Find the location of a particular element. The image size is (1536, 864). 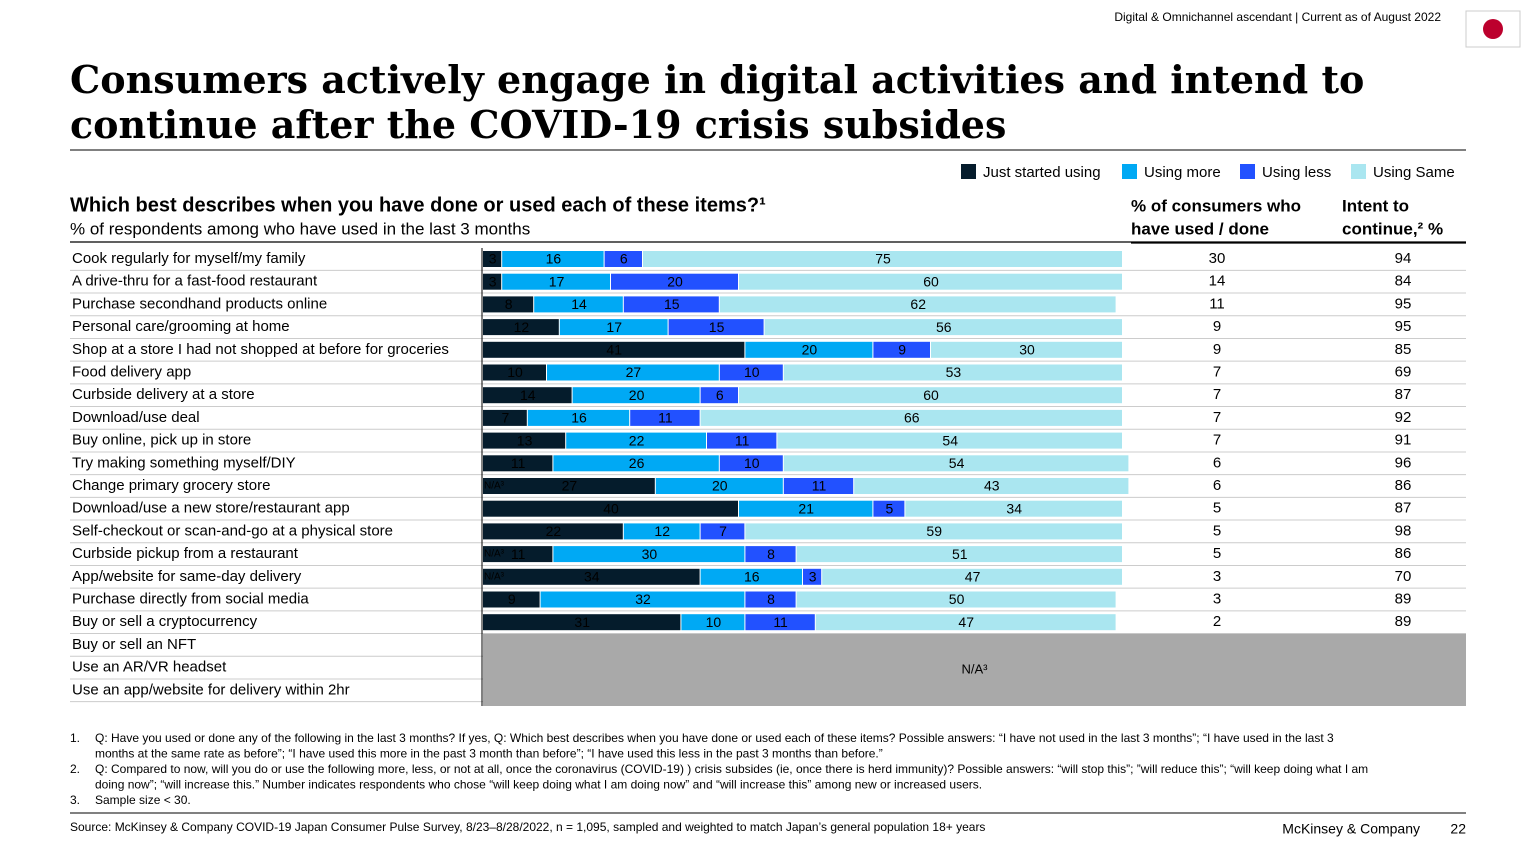

column-header: continue,² % is located at coordinates (1392, 228).